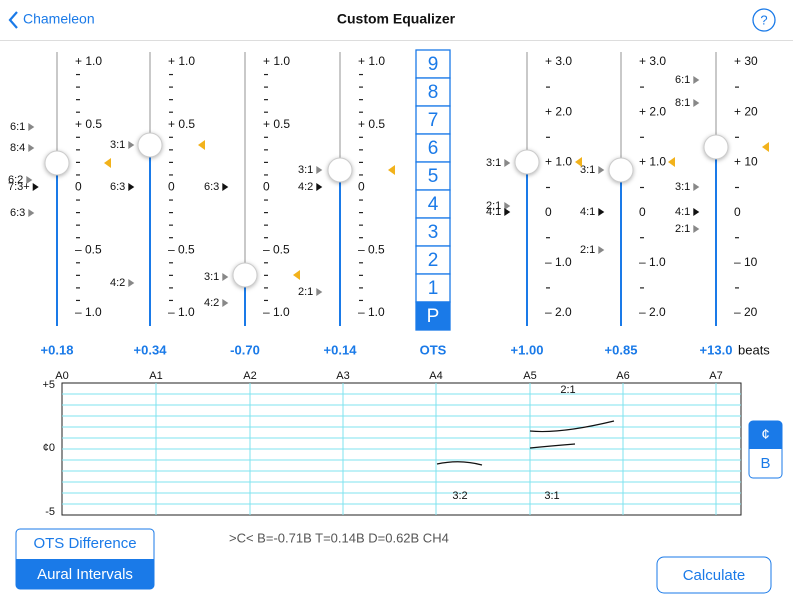 This screenshot has height=608, width=793. I want to click on graph-x-label: A3, so click(342, 376).